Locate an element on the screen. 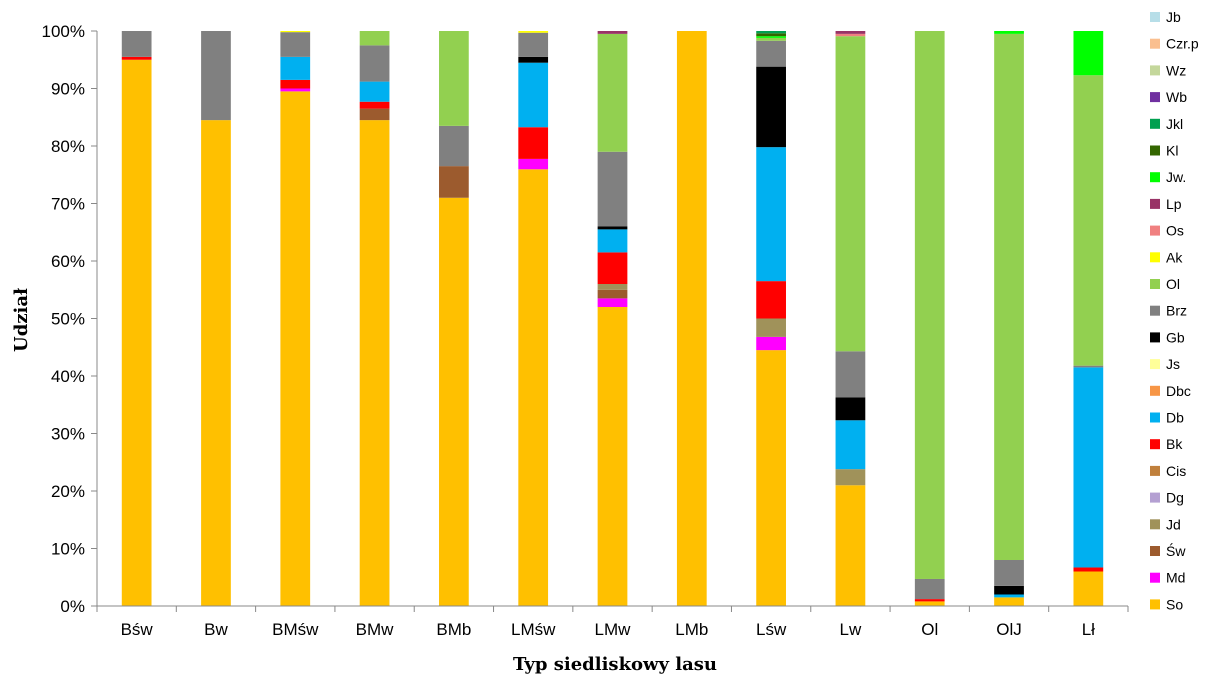 Image resolution: width=1220 pixels, height=683 pixels. legend-label: Jd is located at coordinates (1173, 524).